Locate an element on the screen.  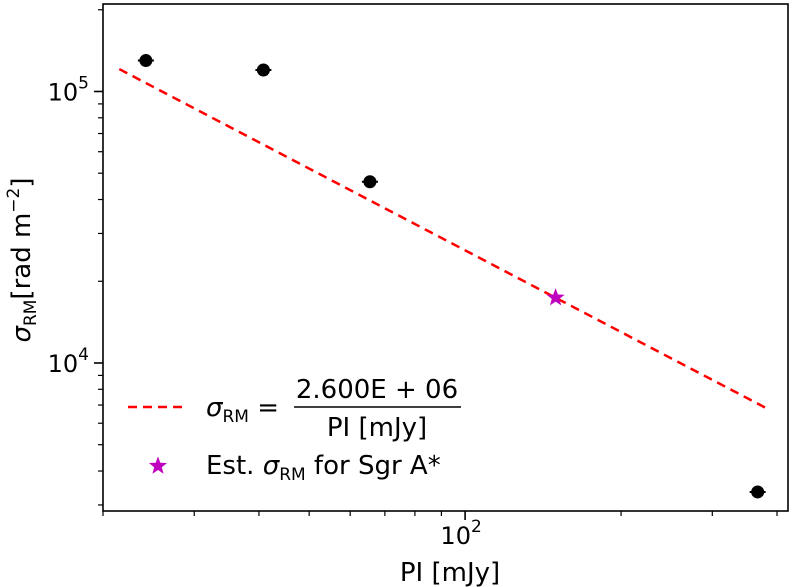
x-axis-label: PI [mJy] is located at coordinates (450, 572).